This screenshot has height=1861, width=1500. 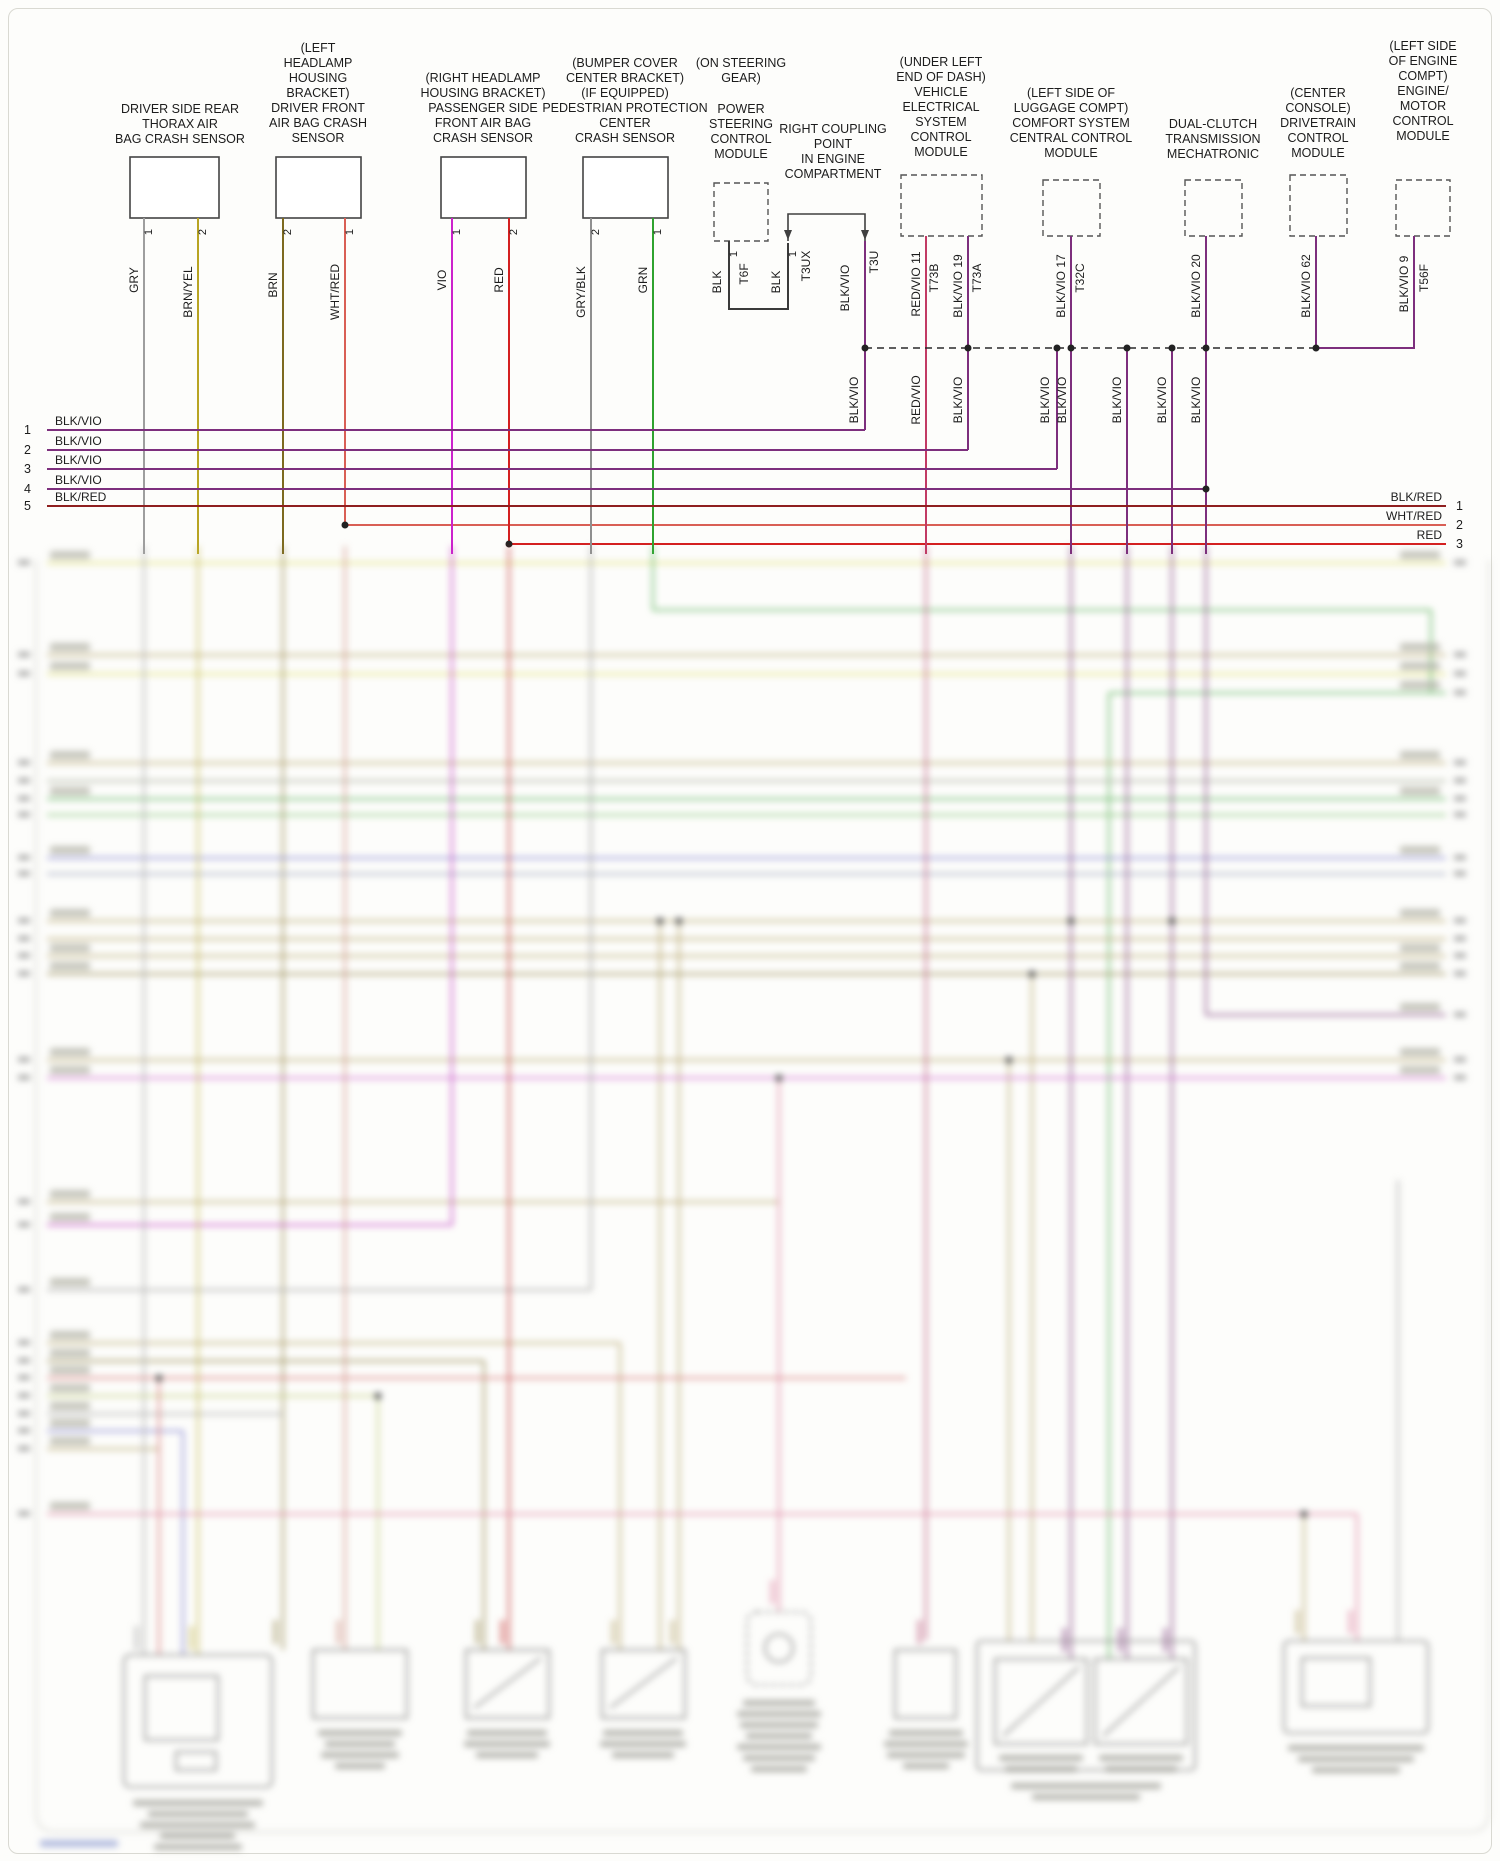 What do you see at coordinates (483, 187) in the screenshot?
I see `passenger-front-sensor-box` at bounding box center [483, 187].